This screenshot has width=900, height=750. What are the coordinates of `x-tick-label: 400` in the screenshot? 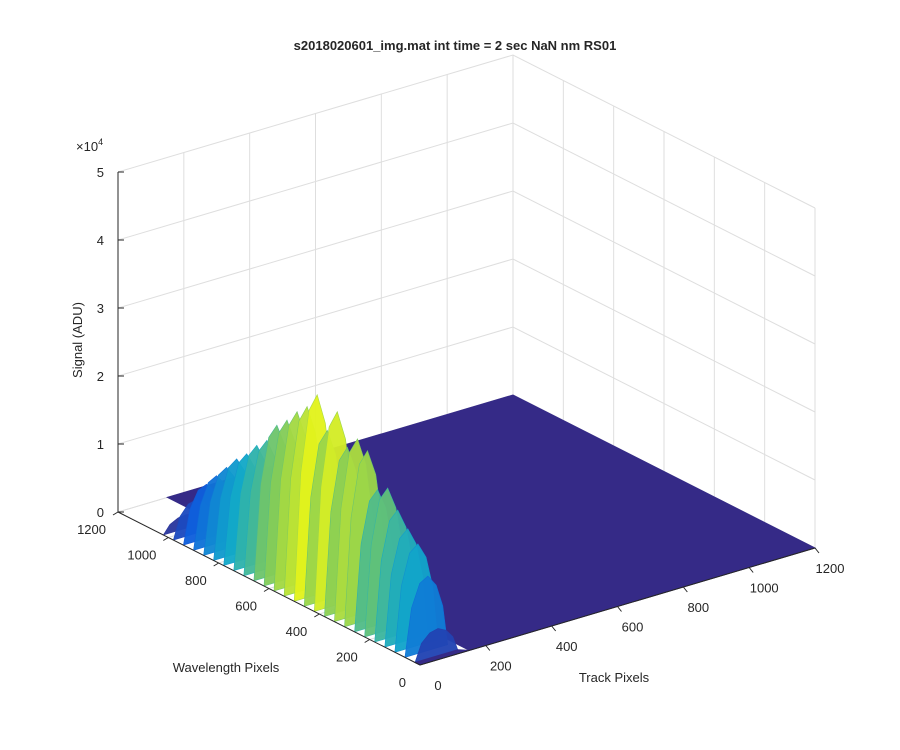 It's located at (567, 646).